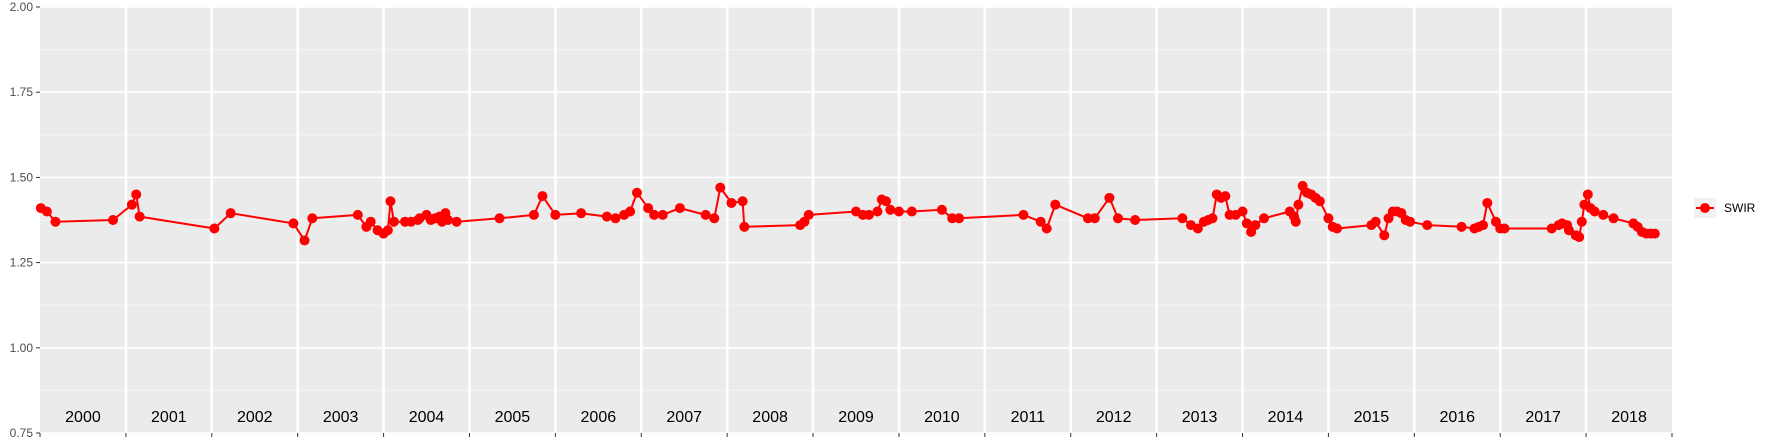 The width and height of the screenshot is (1773, 442). I want to click on y-tick-label: 1.75, so click(22, 92).